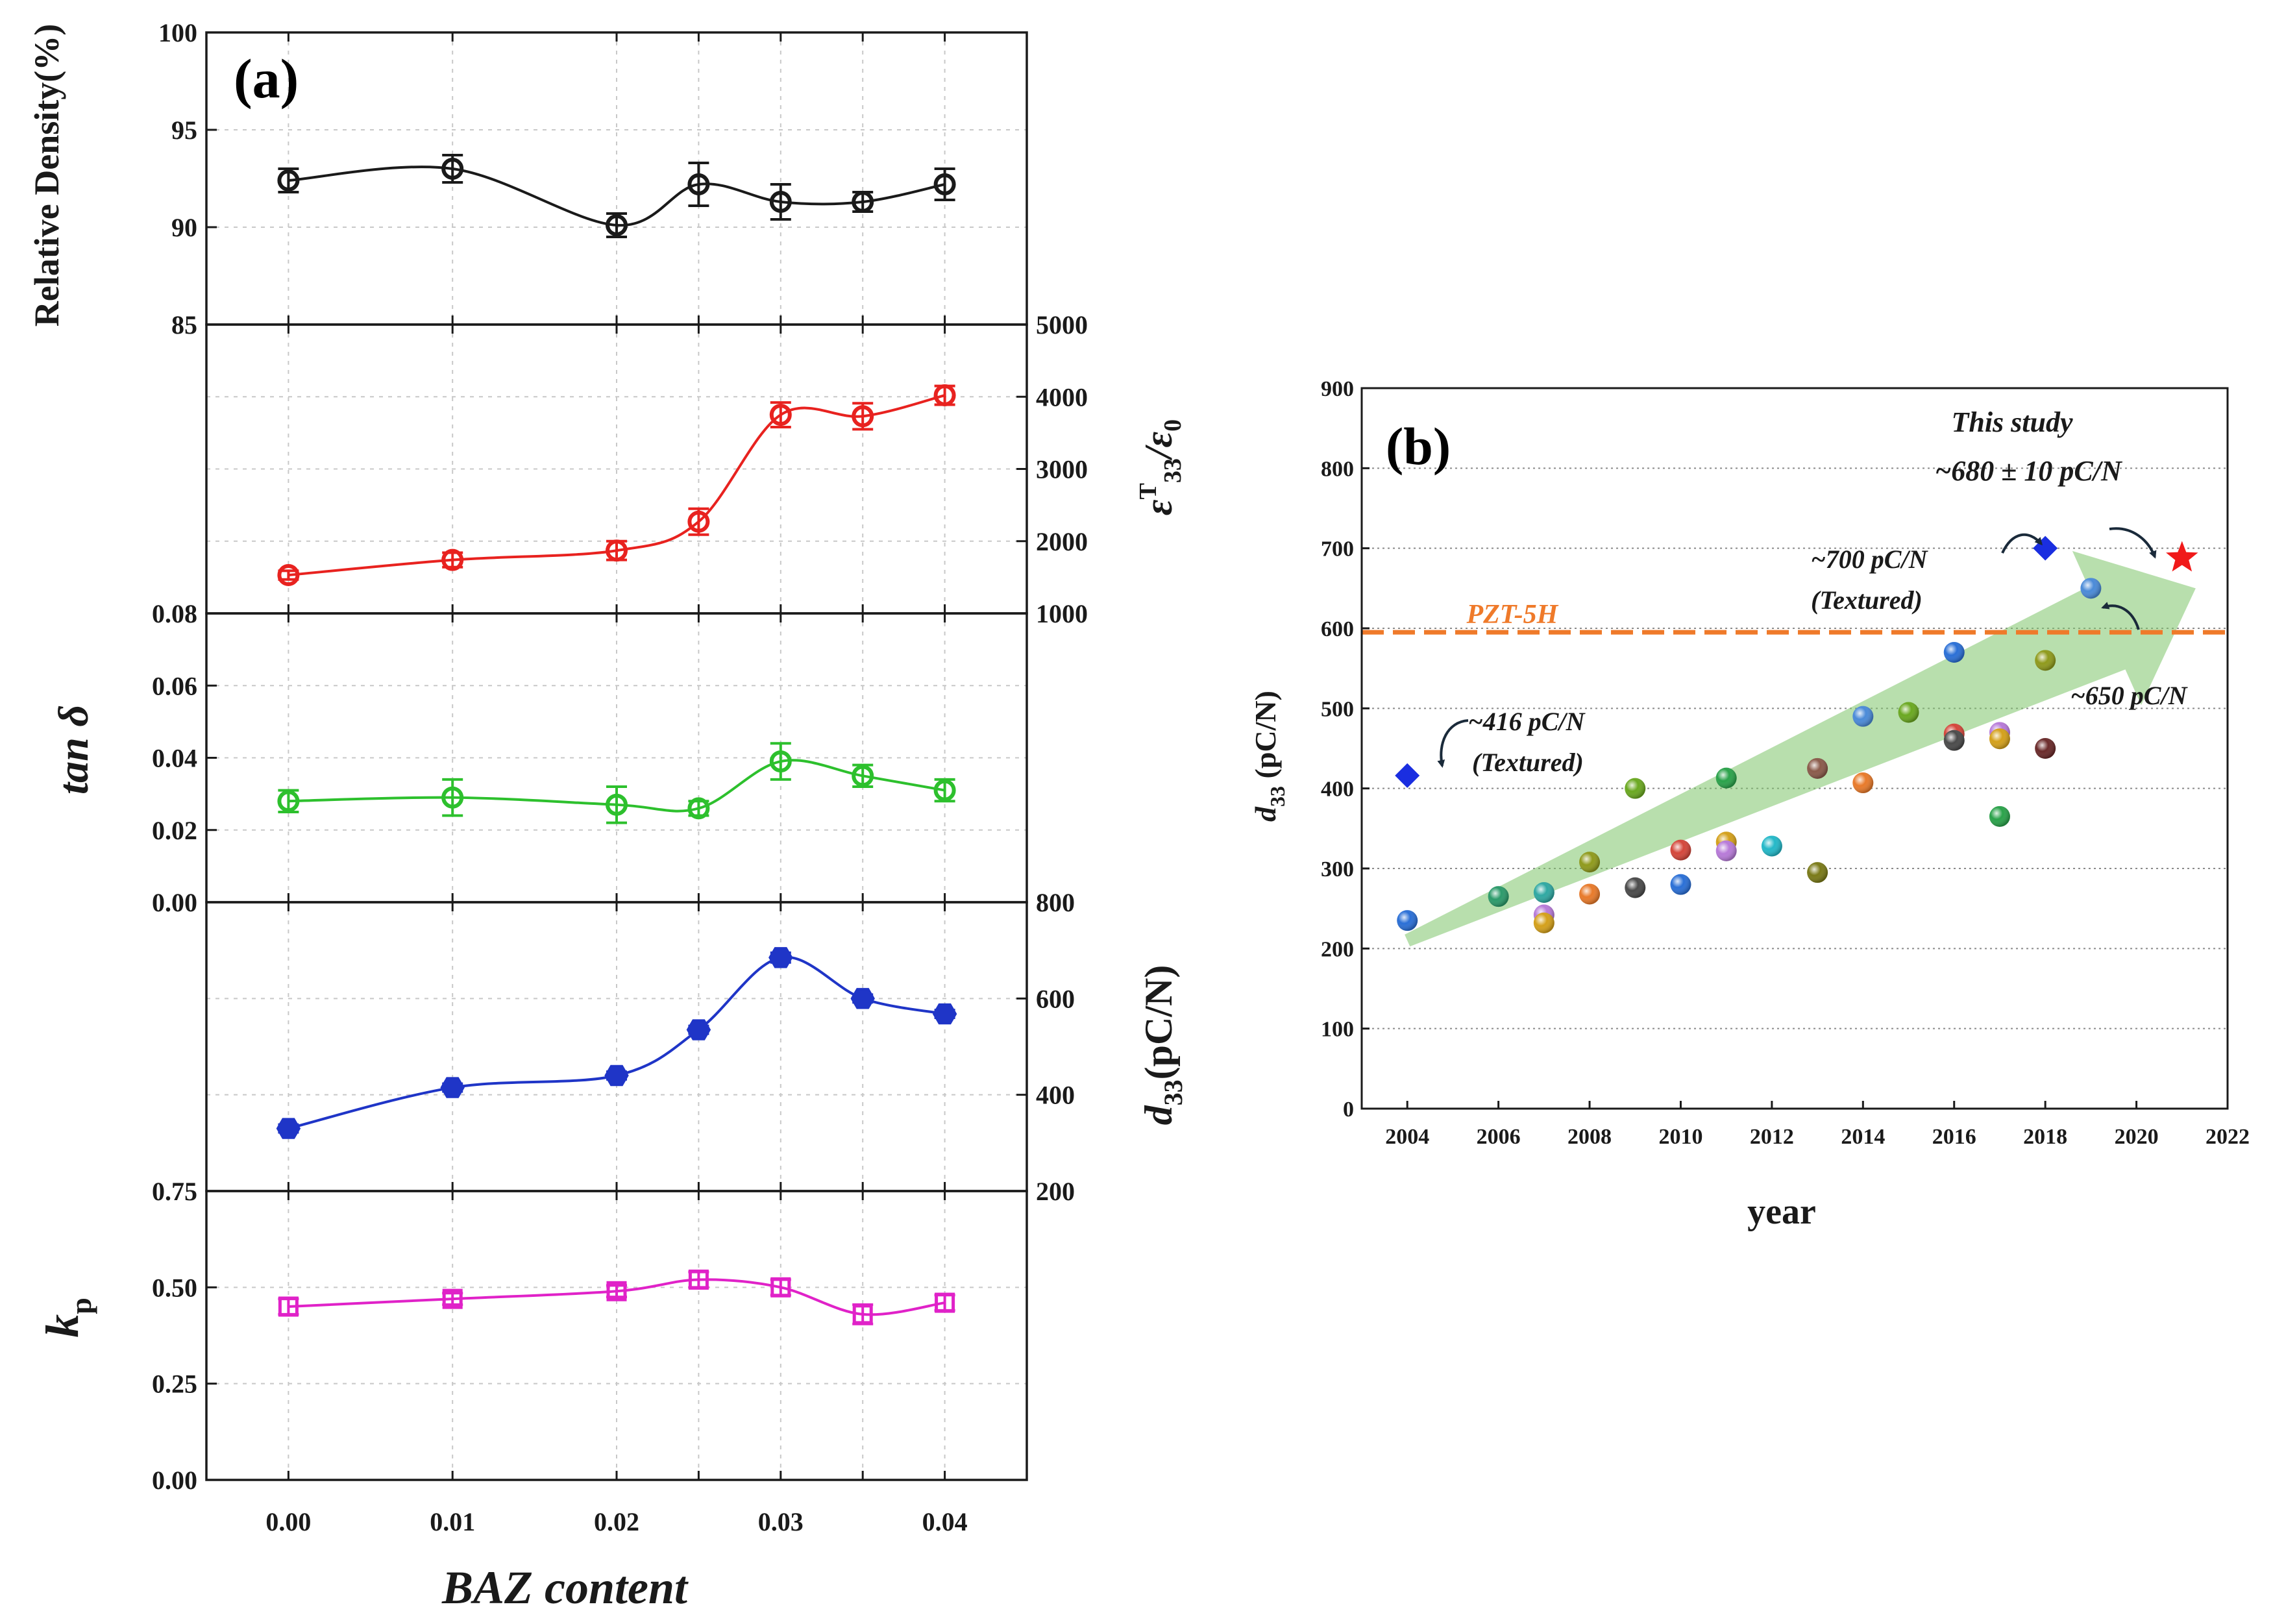 This screenshot has height=1624, width=2273. Describe the element at coordinates (1148, 491) in the screenshot. I see `ylabel-eps-sup: T` at that location.